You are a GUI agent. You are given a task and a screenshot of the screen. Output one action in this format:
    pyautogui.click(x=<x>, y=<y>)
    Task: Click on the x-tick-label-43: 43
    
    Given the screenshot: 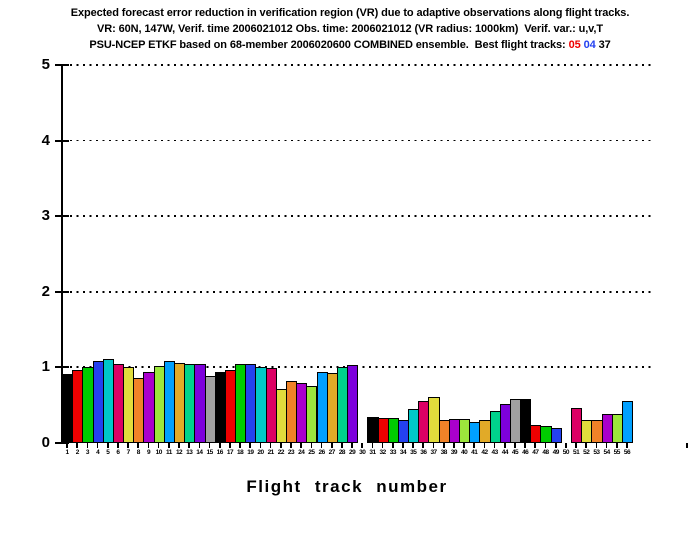 What is the action you would take?
    pyautogui.click(x=495, y=452)
    